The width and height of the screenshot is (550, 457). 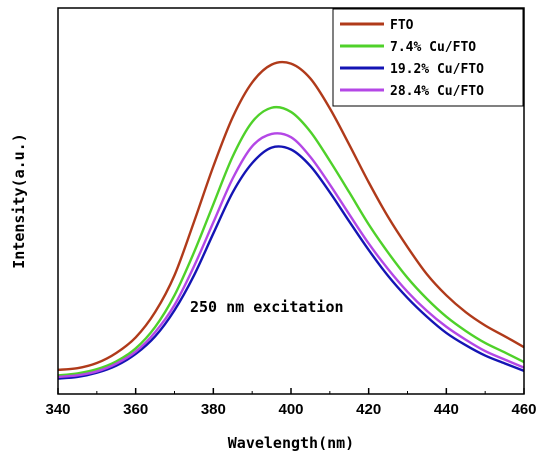 I want to click on x-axis-title: Wavelength(nm), so click(x=291, y=443).